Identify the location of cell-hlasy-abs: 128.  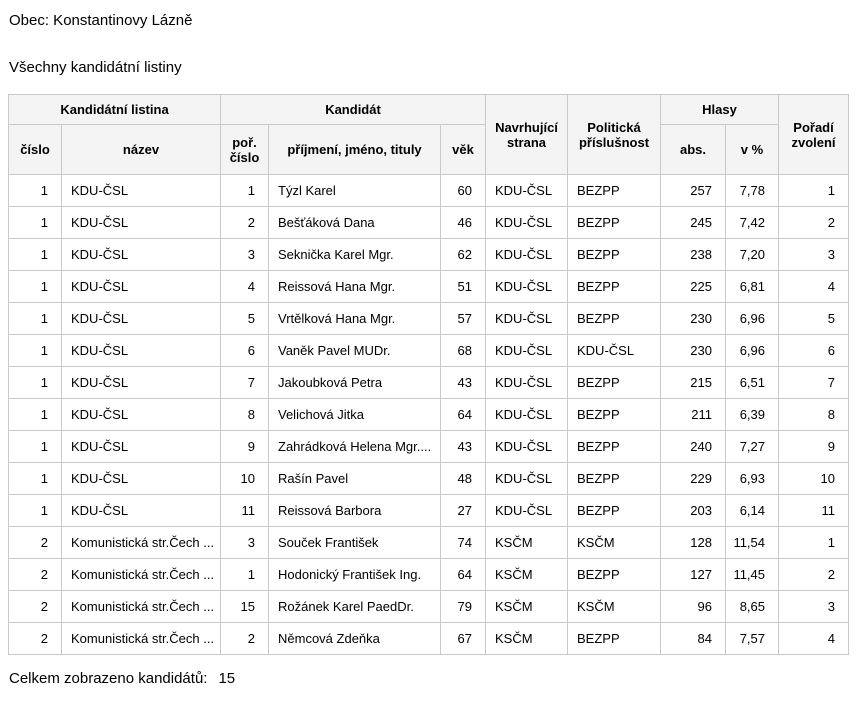
(693, 542).